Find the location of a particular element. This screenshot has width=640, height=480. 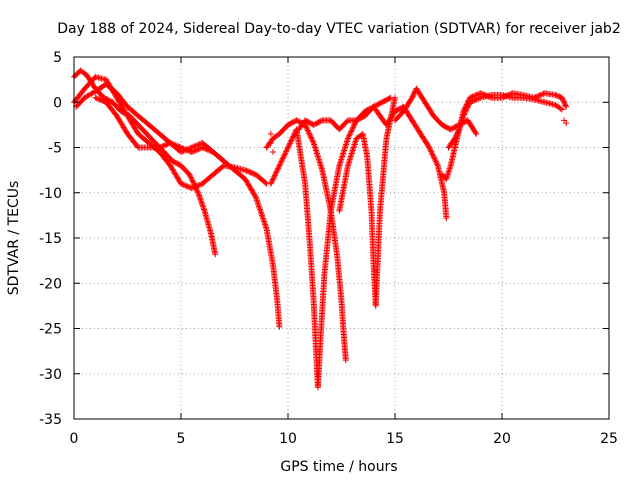

x-tick-label: 5 is located at coordinates (181, 439).